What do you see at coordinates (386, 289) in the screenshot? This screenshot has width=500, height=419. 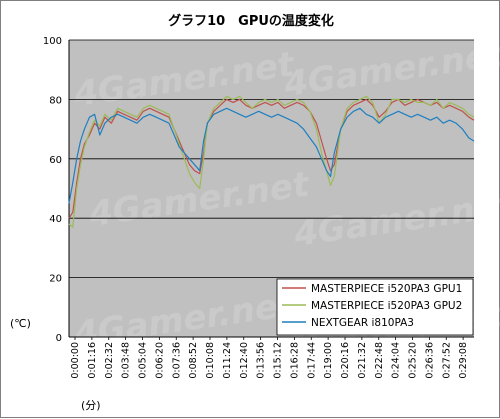 I see `legend-entry: MASTERPIECE i520PA3 GPU1` at bounding box center [386, 289].